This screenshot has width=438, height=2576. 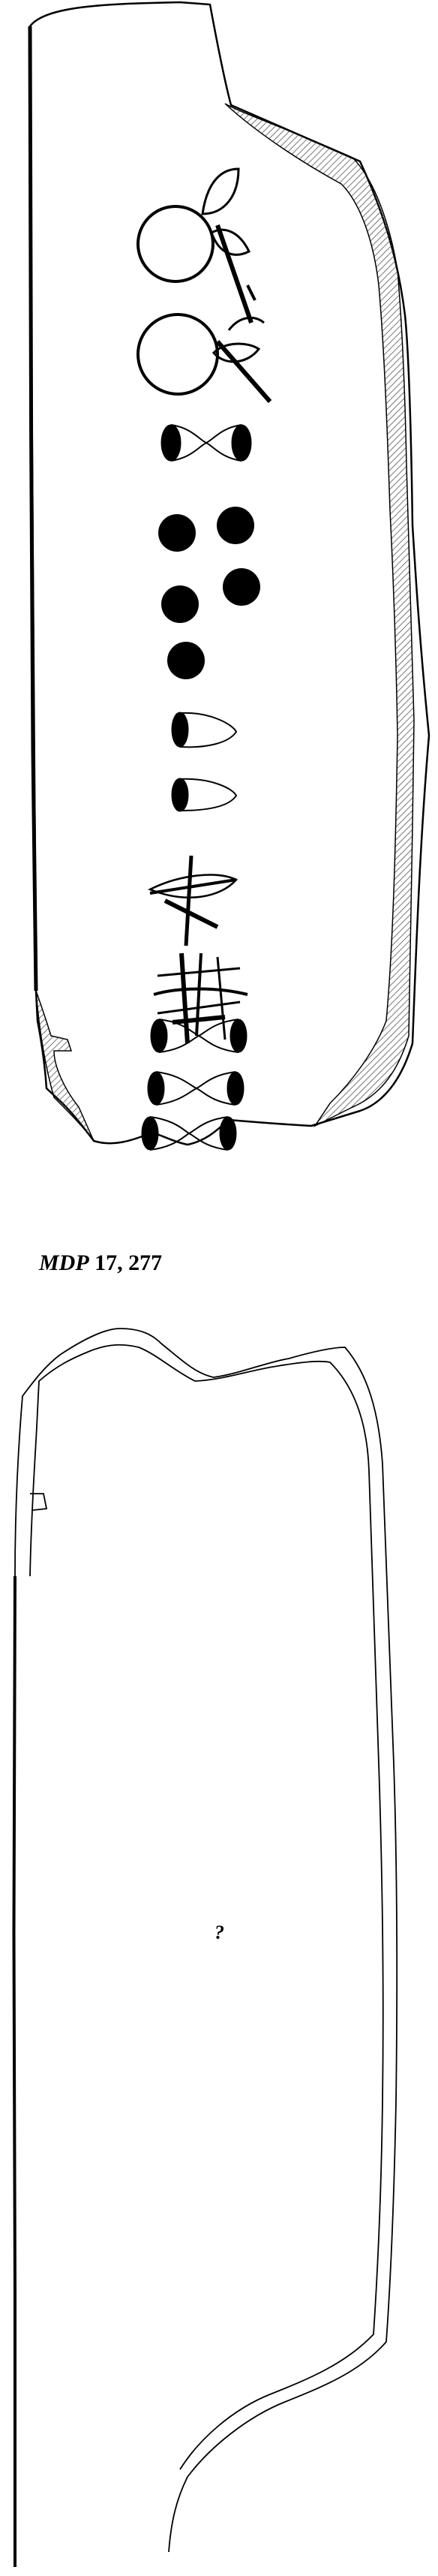 I want to click on obverse-left-chip, so click(x=64, y=1066).